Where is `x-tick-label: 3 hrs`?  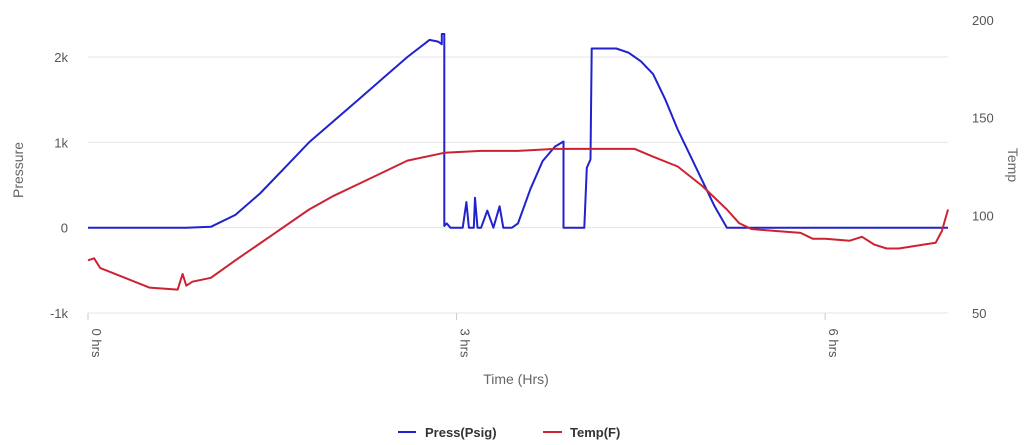 x-tick-label: 3 hrs is located at coordinates (465, 343).